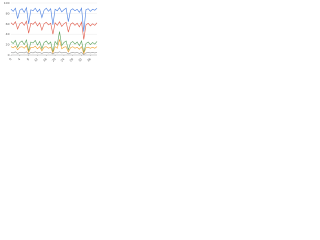 The width and height of the screenshot is (320, 240). Describe the element at coordinates (10, 59) in the screenshot. I see `x-tick-label: 0` at that location.